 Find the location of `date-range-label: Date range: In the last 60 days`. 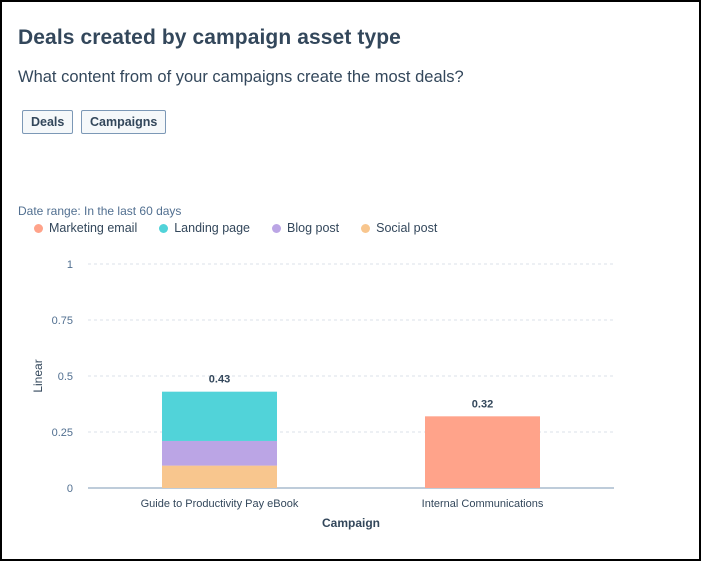

date-range-label: Date range: In the last 60 days is located at coordinates (100, 211).